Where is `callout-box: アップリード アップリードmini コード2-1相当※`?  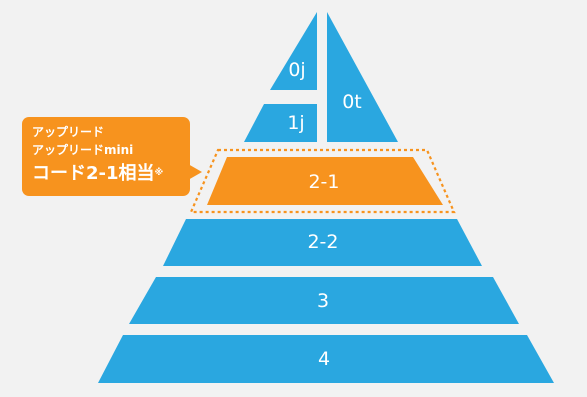 callout-box: アップリード アップリードmini コード2-1相当※ is located at coordinates (106, 156).